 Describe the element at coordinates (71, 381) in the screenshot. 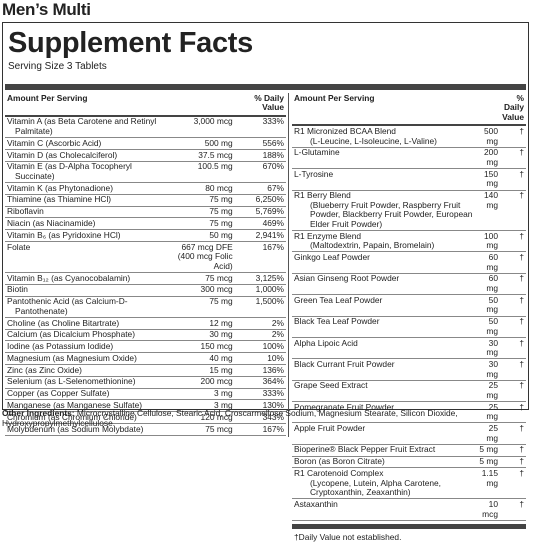

I see `name: Selenium (as L-Selenomethionine)` at that location.